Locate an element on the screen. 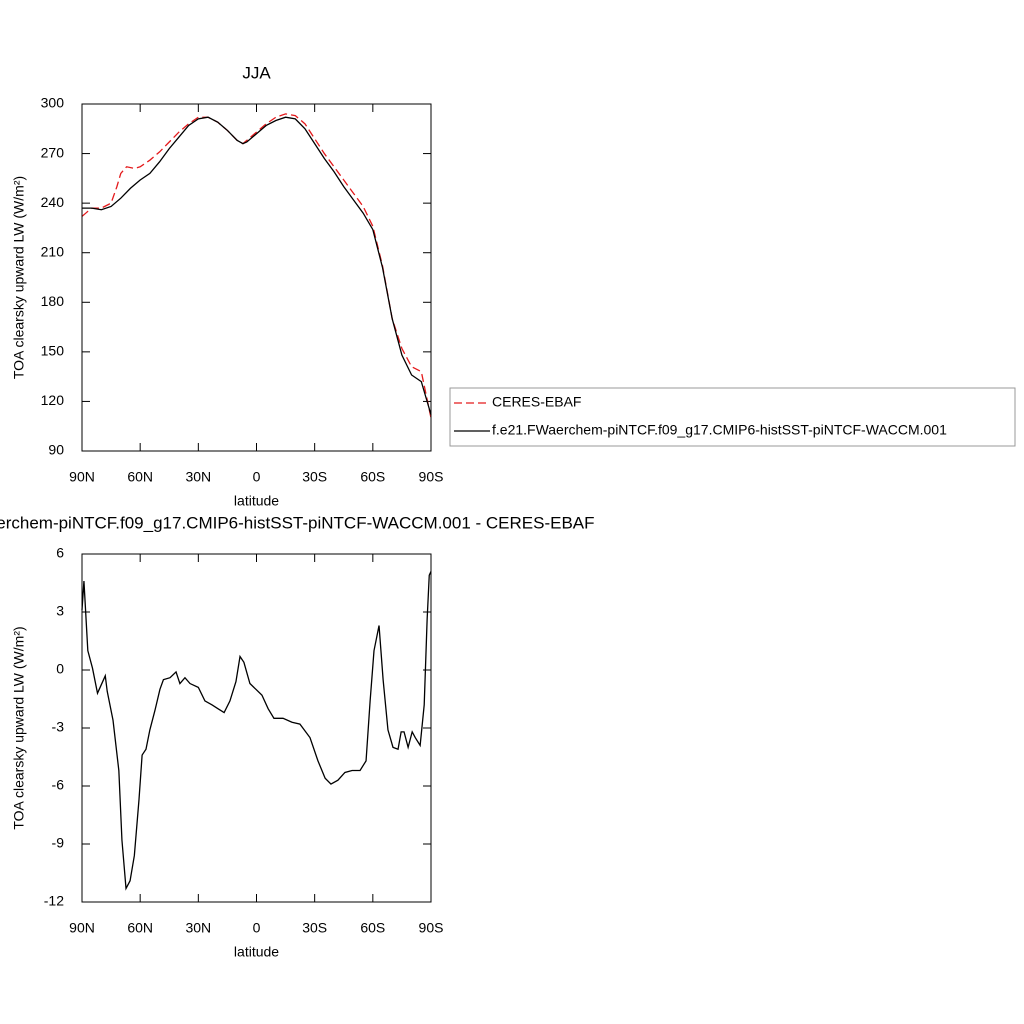 This screenshot has height=1024, width=1024. y-tick-label: -9 is located at coordinates (58, 843).